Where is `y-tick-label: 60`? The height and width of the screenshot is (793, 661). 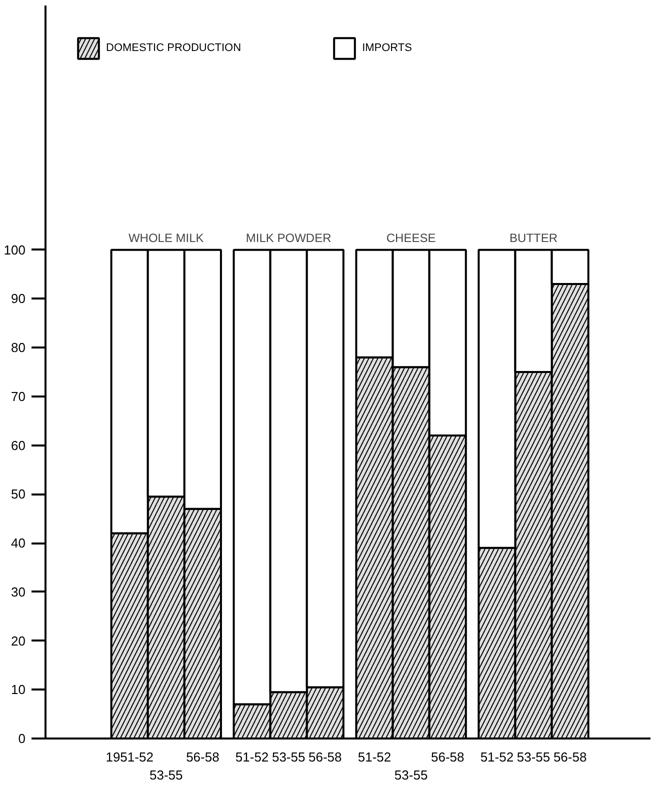
y-tick-label: 60 is located at coordinates (18, 445).